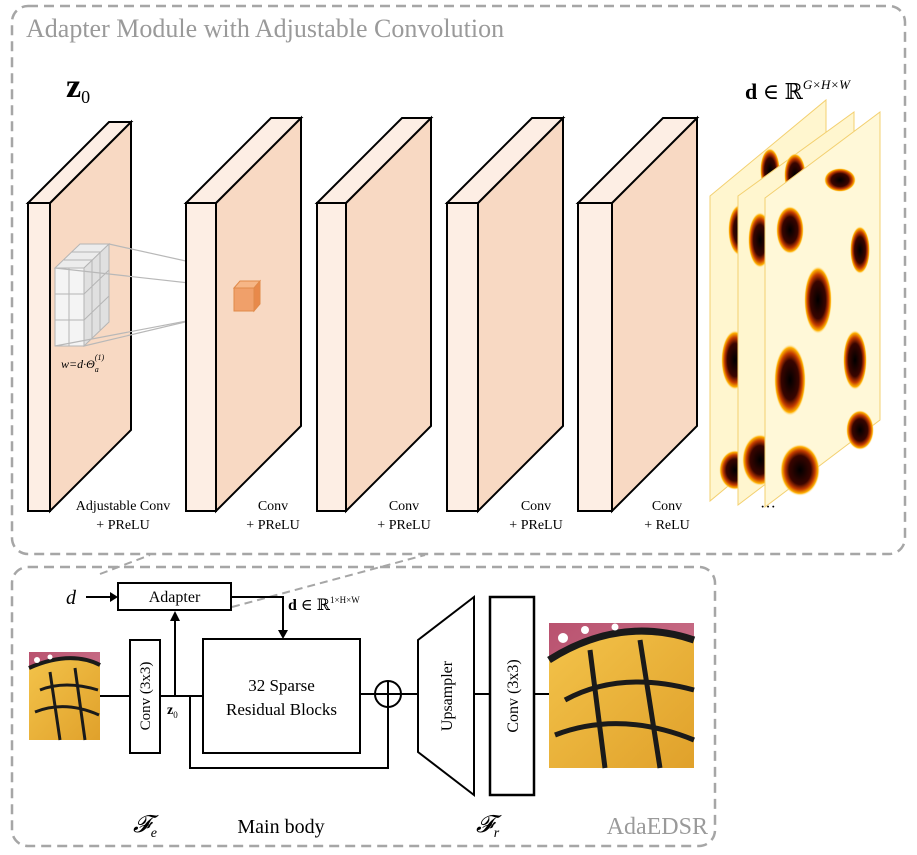  I want to click on layer-caption-2-line1: Conv, so click(273, 506).